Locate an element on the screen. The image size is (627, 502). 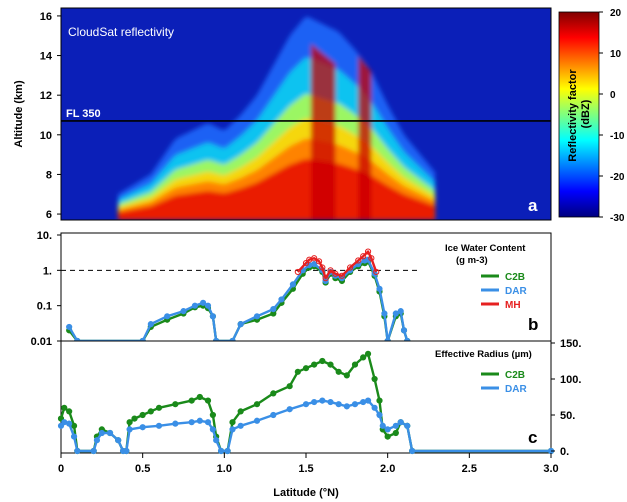
ytick-label-c: 50. is located at coordinates (567, 416).